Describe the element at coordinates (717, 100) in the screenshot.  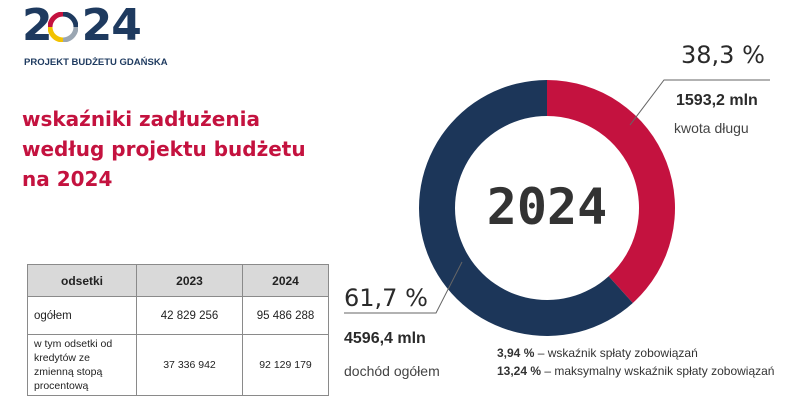
I see `debt-amount: 1593,2 mln` at that location.